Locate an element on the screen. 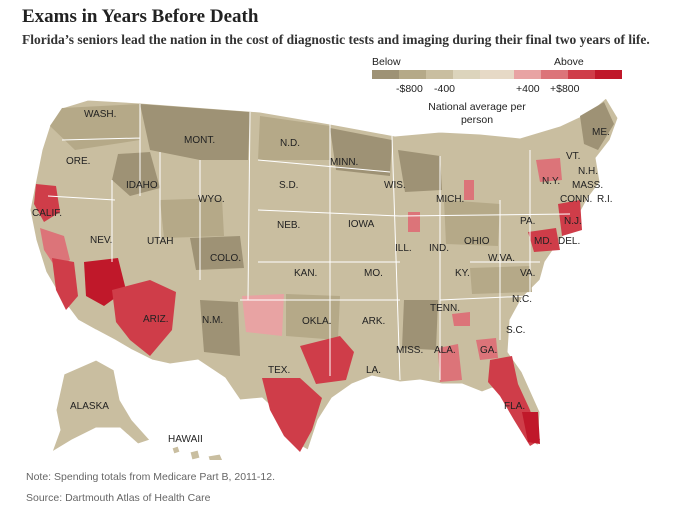  state-label-conn: CONN. is located at coordinates (576, 199).